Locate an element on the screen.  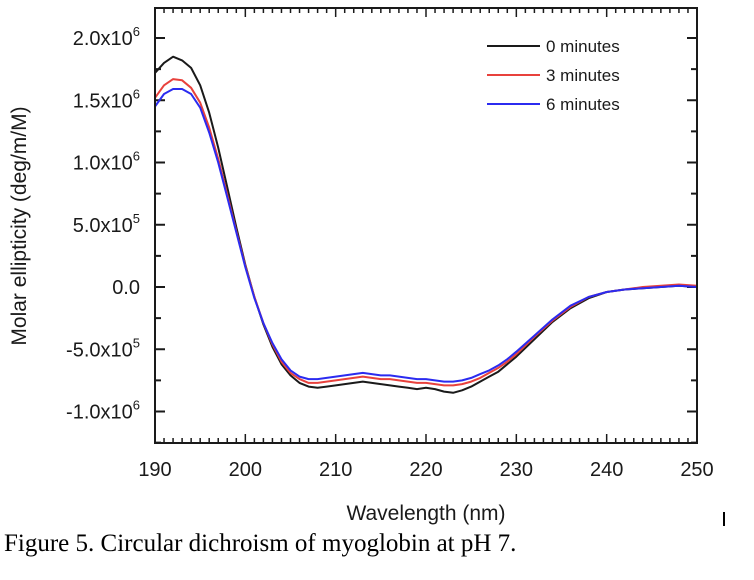
x-axis-title: Wavelength (nm) is located at coordinates (425, 513).